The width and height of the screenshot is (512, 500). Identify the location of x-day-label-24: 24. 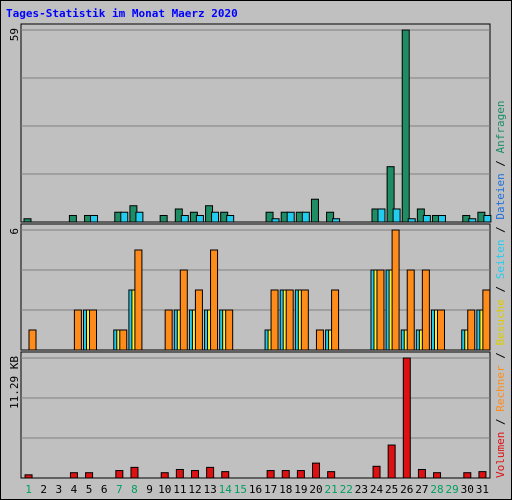
(377, 489).